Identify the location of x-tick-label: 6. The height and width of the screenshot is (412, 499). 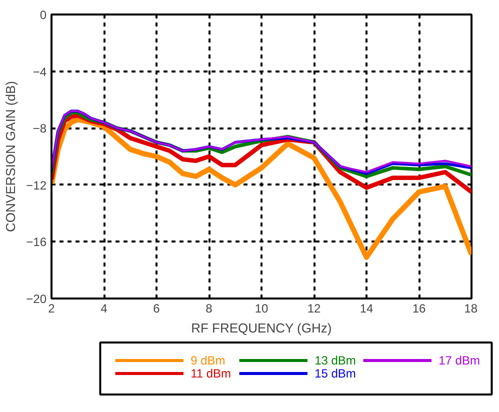
(156, 309).